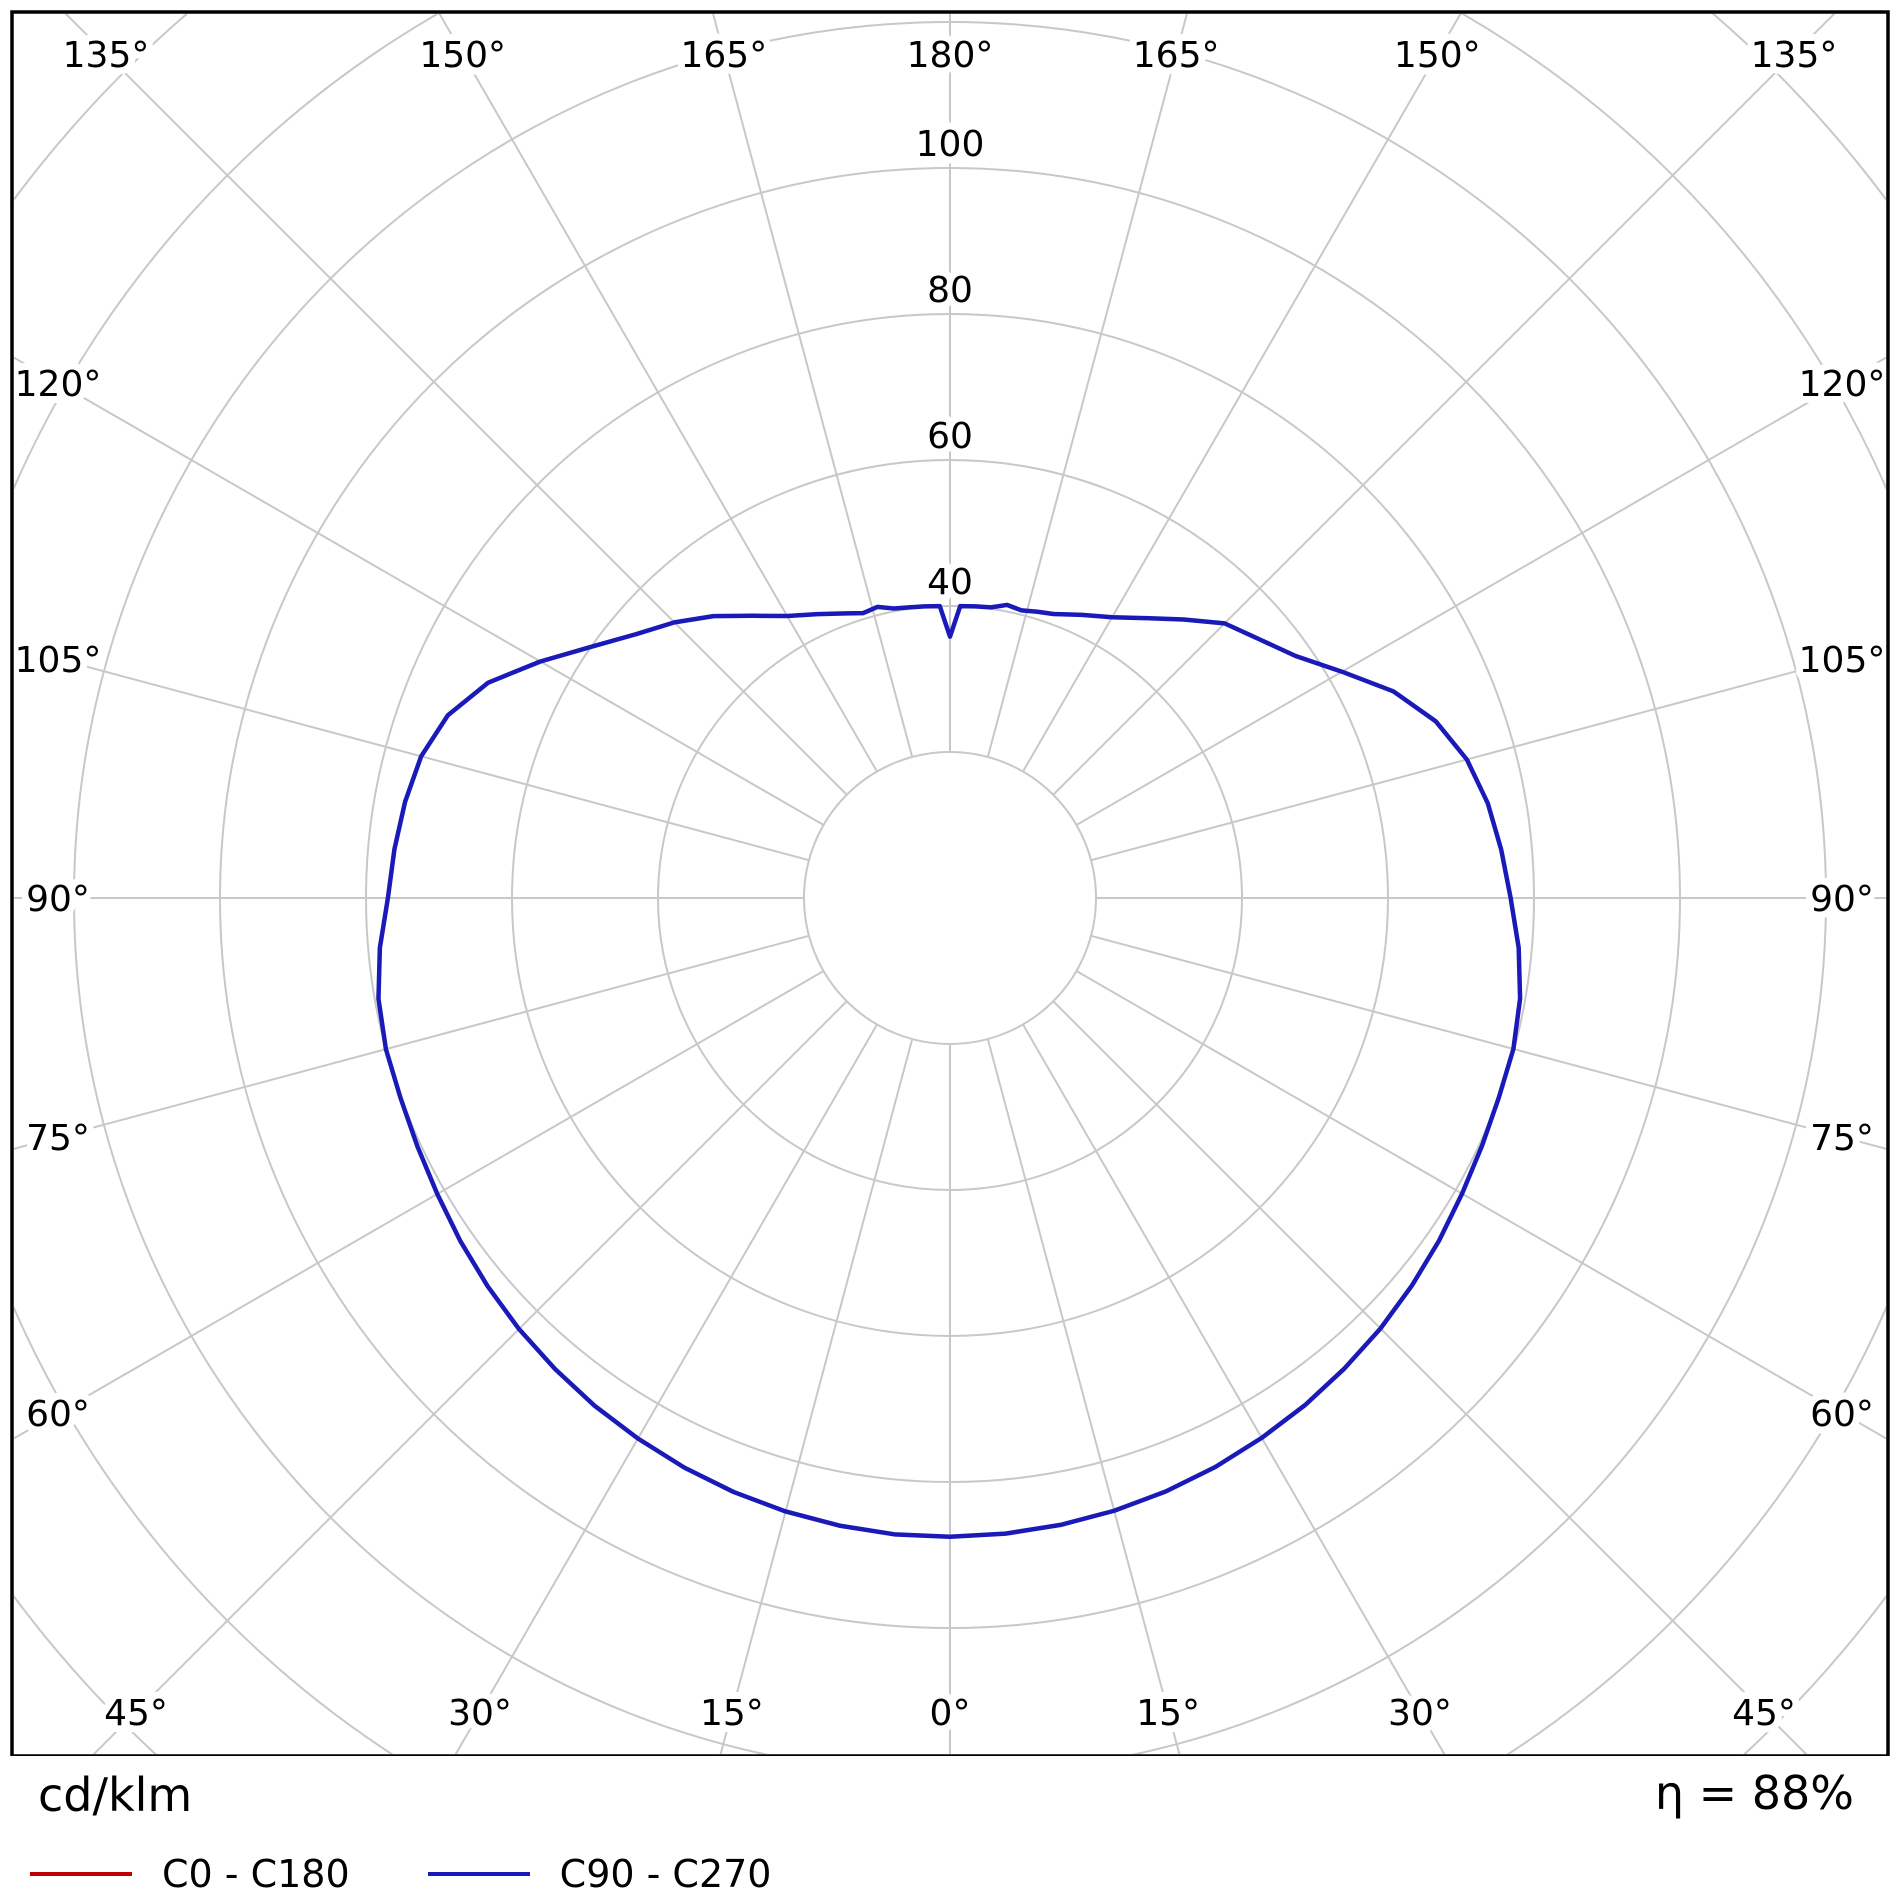 Image resolution: width=1900 pixels, height=1900 pixels. What do you see at coordinates (1420, 1713) in the screenshot?
I see `angle-label-30-right: 30°` at bounding box center [1420, 1713].